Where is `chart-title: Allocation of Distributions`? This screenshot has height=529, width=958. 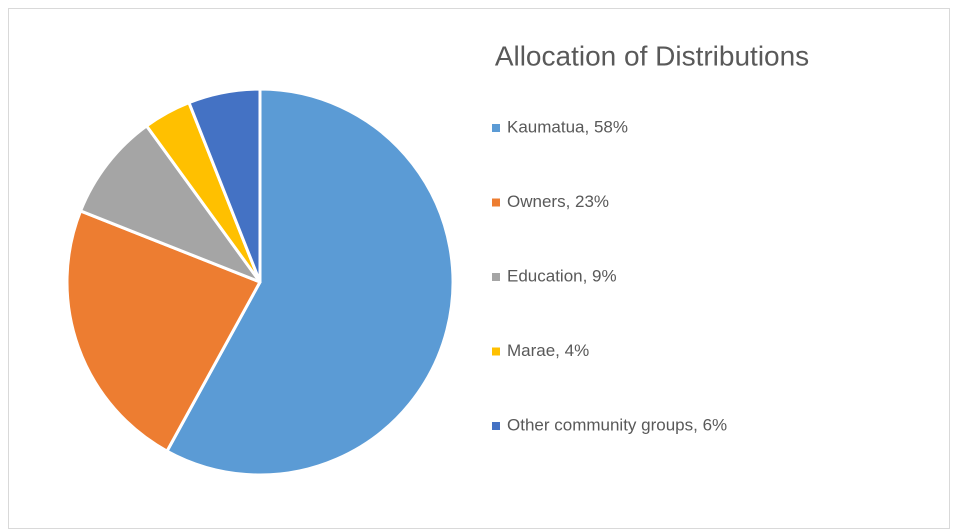 chart-title: Allocation of Distributions is located at coordinates (652, 55).